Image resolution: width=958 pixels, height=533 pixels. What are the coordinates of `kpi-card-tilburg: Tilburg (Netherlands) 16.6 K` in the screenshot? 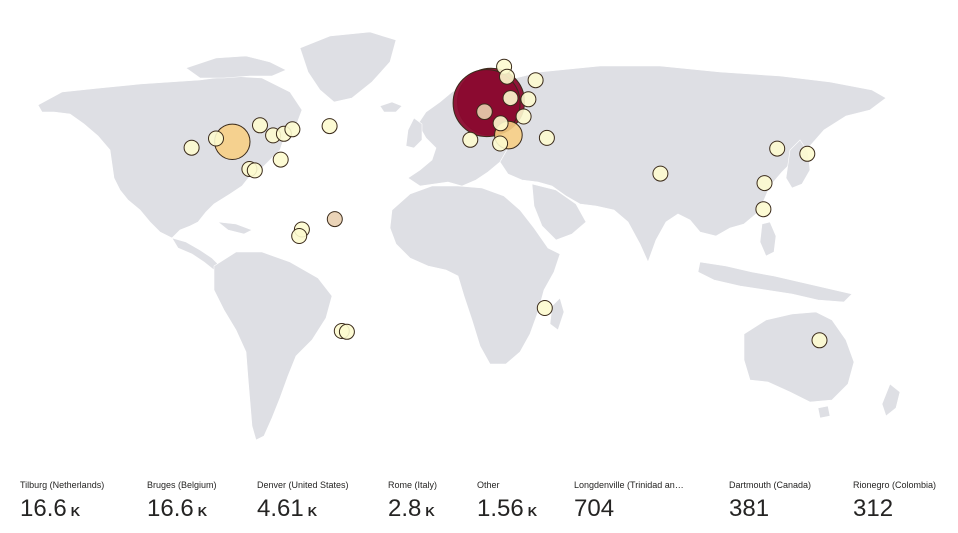 It's located at (62, 503).